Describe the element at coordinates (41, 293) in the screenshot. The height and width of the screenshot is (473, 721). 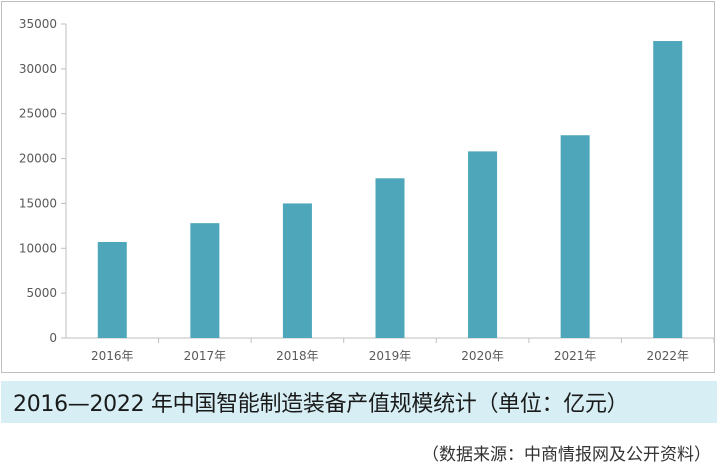
I see `y-tick-label: 5000` at that location.